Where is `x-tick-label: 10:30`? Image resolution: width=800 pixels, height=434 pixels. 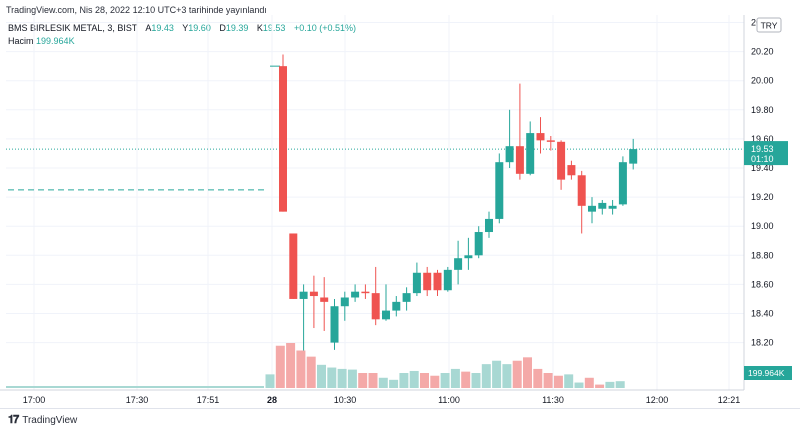 x-tick-label: 10:30 is located at coordinates (345, 400).